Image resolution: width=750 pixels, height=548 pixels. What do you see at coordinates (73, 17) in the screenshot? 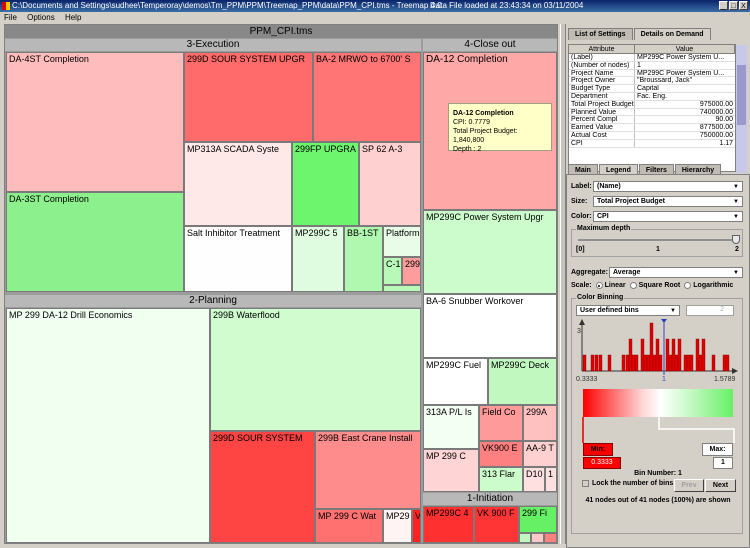
I see `menu-help: Help` at bounding box center [73, 17].